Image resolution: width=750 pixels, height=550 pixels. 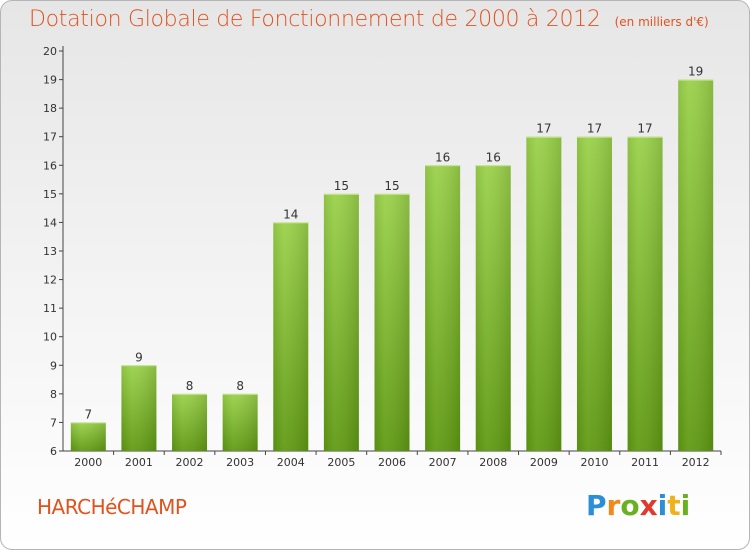 What do you see at coordinates (139, 462) in the screenshot?
I see `x-tick-label: 2001` at bounding box center [139, 462].